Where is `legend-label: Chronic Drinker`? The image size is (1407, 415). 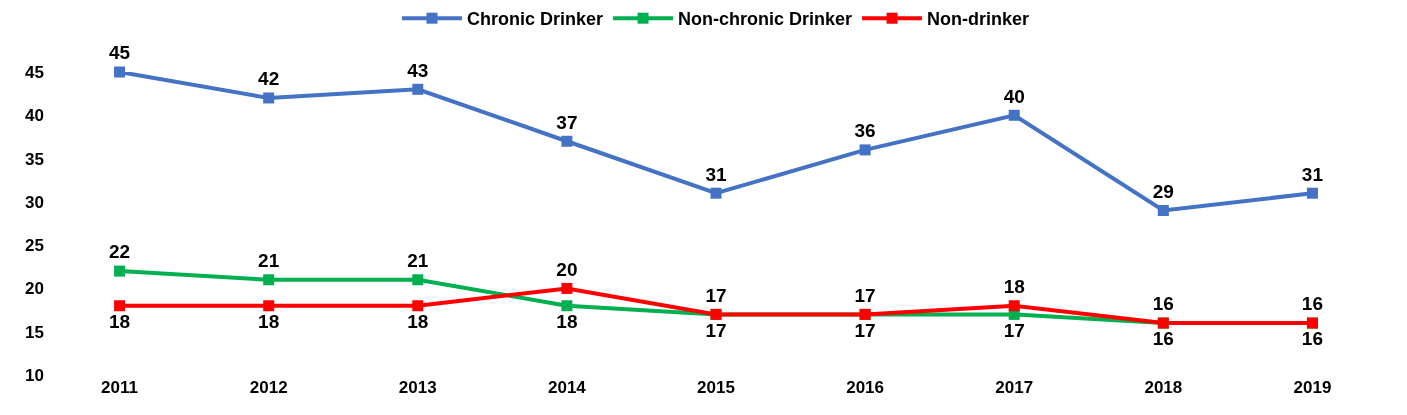 legend-label: Chronic Drinker is located at coordinates (535, 19).